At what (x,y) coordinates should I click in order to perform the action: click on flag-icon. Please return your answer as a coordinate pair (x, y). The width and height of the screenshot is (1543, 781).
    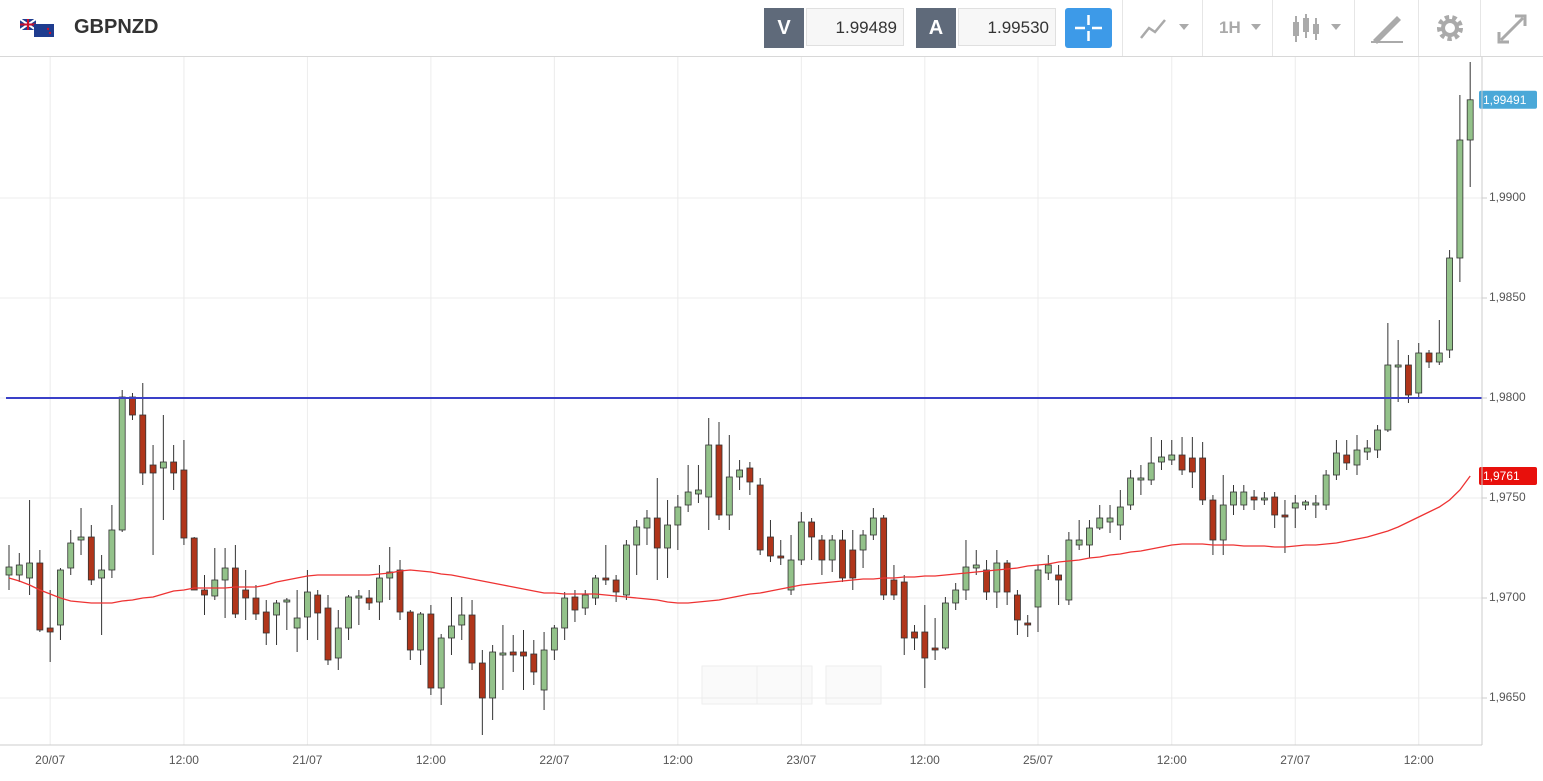
    Looking at the image, I should click on (37, 28).